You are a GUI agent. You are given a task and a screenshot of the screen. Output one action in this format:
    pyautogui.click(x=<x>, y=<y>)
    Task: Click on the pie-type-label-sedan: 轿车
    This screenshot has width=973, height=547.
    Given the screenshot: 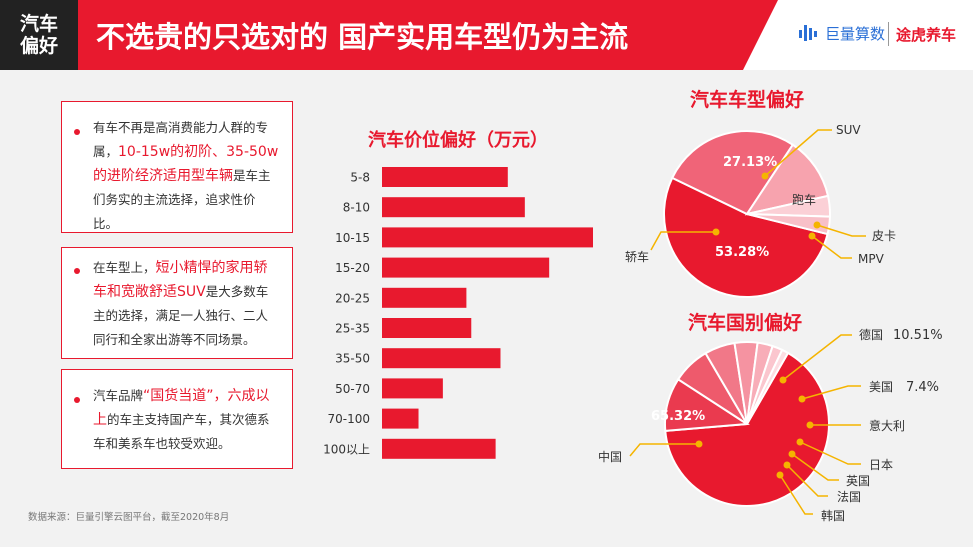 What is the action you would take?
    pyautogui.click(x=637, y=256)
    